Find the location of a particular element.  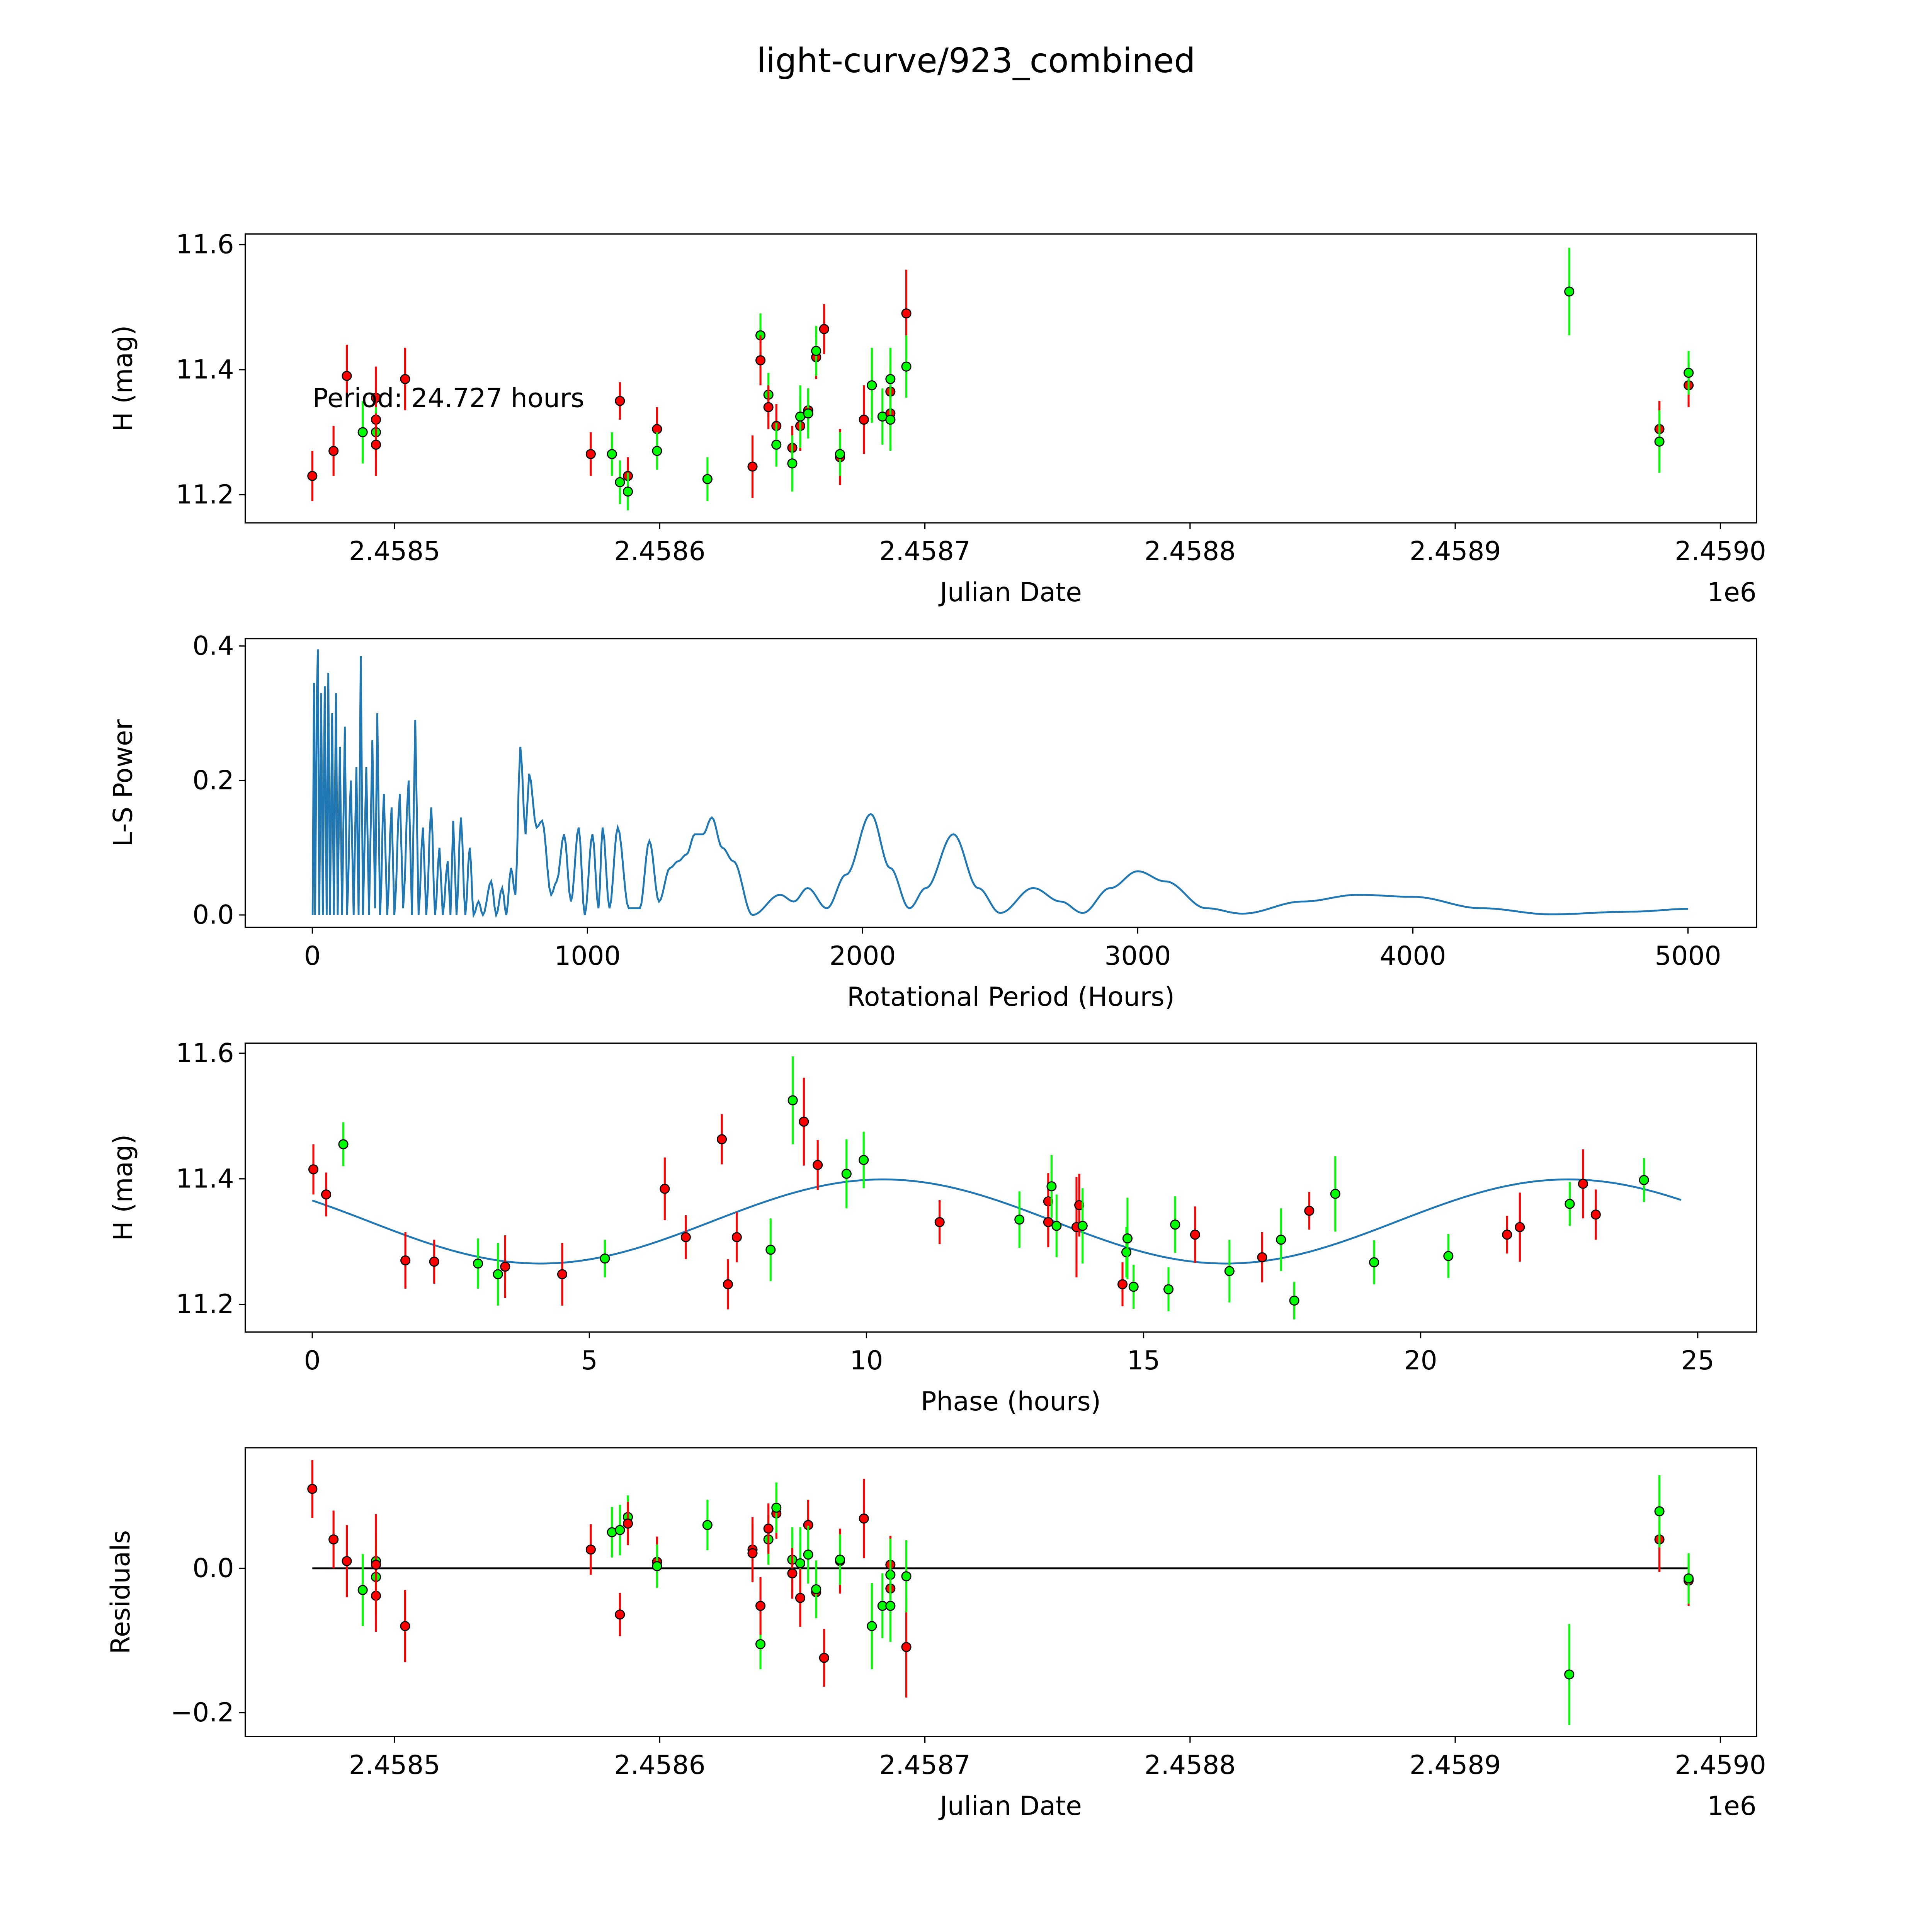

y-axis-label: L-S Power is located at coordinates (122, 783).